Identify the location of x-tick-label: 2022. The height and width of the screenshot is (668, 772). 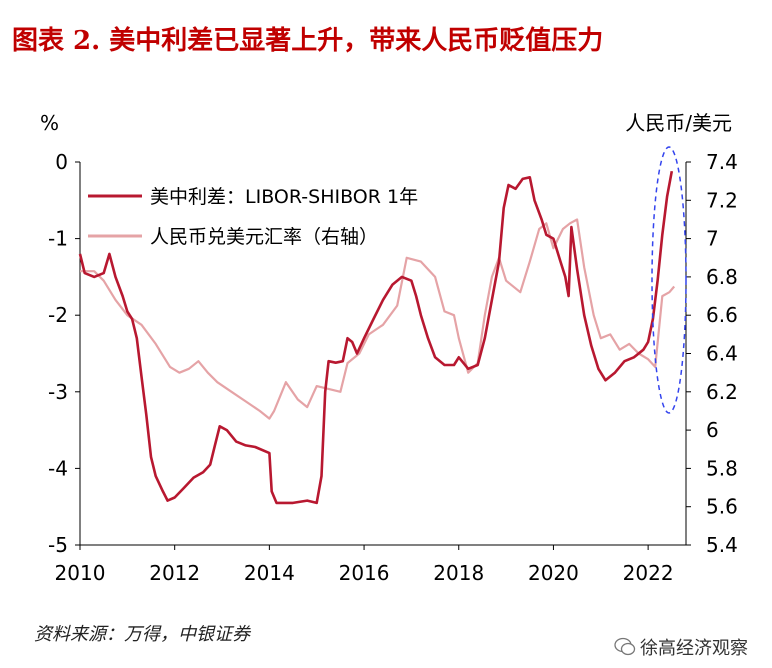
(648, 573).